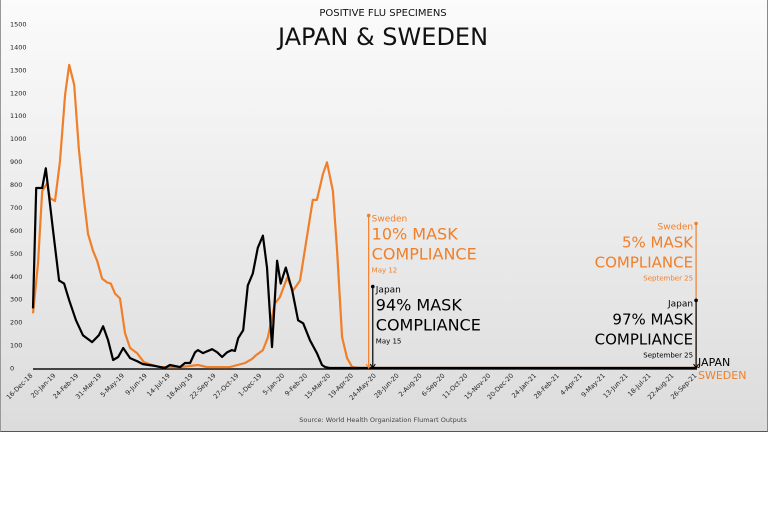 Image resolution: width=768 pixels, height=529 pixels. I want to click on y-tick-label: 1500, so click(18, 25).